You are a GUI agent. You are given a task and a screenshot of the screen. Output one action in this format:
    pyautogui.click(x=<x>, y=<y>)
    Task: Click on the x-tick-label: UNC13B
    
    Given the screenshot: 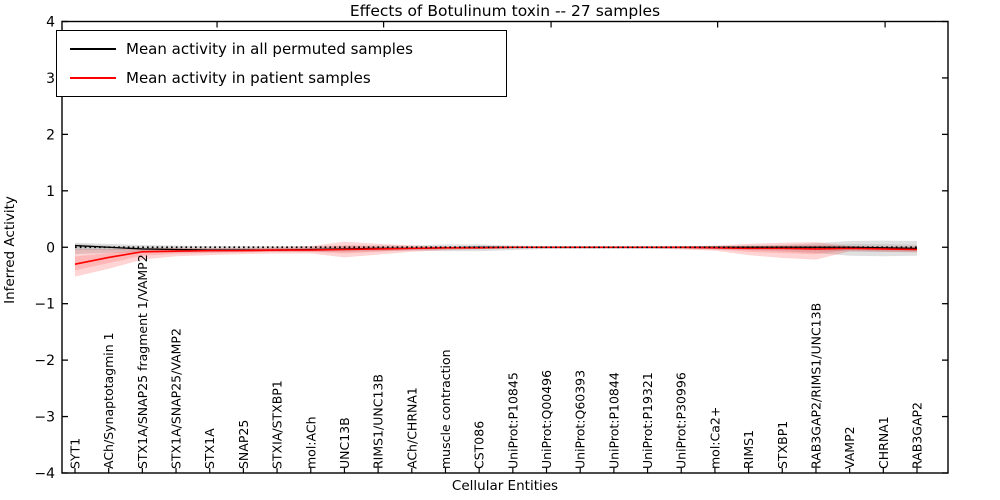 What is the action you would take?
    pyautogui.click(x=344, y=443)
    